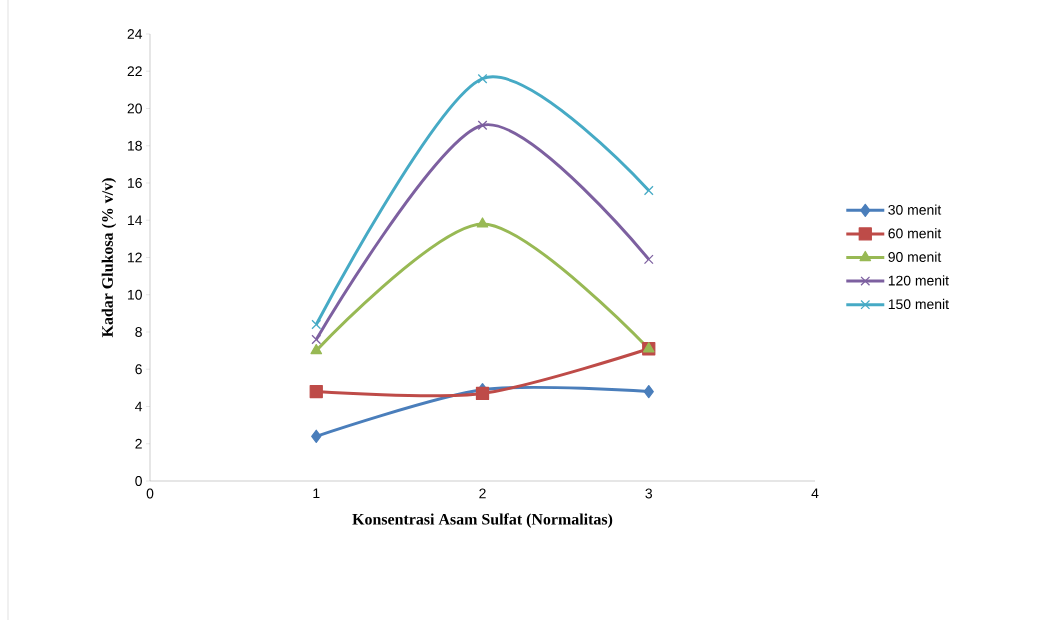  I want to click on legend-label: 150 menit, so click(918, 304).